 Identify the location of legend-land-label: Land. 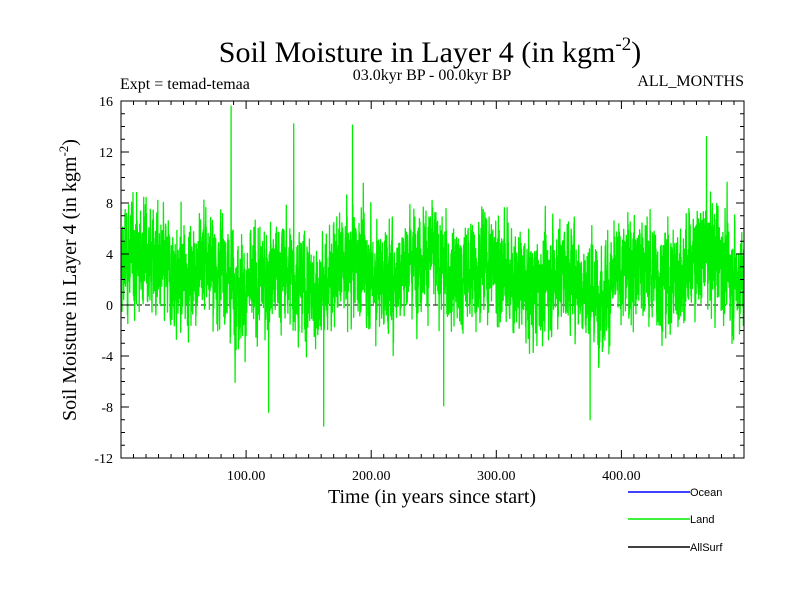
(702, 520).